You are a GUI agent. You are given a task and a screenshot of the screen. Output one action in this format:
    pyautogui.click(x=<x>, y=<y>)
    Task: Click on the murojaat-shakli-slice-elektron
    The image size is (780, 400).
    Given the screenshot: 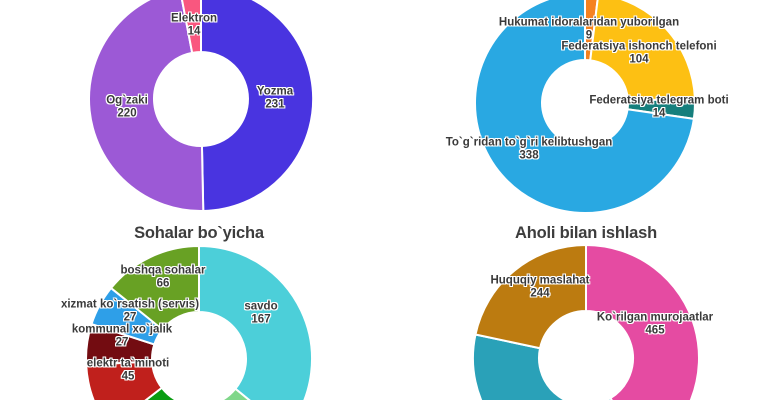 What is the action you would take?
    pyautogui.click(x=191, y=27)
    